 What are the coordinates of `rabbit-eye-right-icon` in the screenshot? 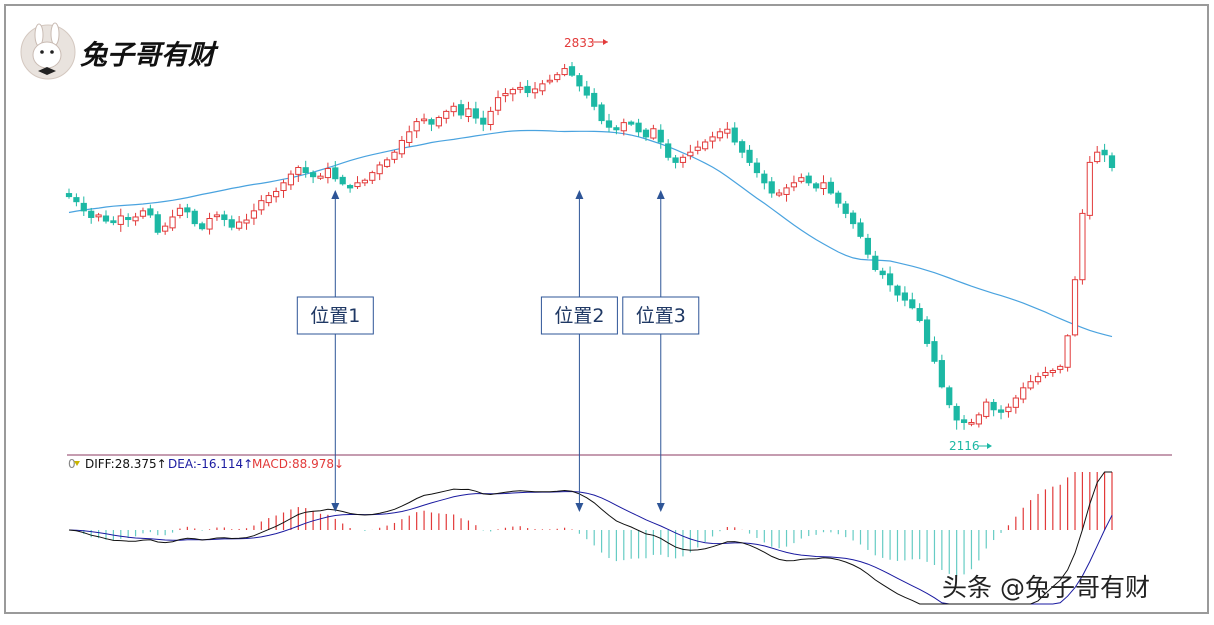 It's located at (52, 52).